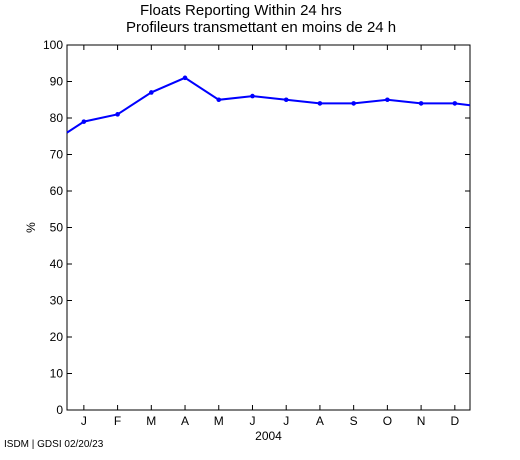 This screenshot has height=460, width=520. Describe the element at coordinates (354, 421) in the screenshot. I see `x-tick-label: S` at that location.